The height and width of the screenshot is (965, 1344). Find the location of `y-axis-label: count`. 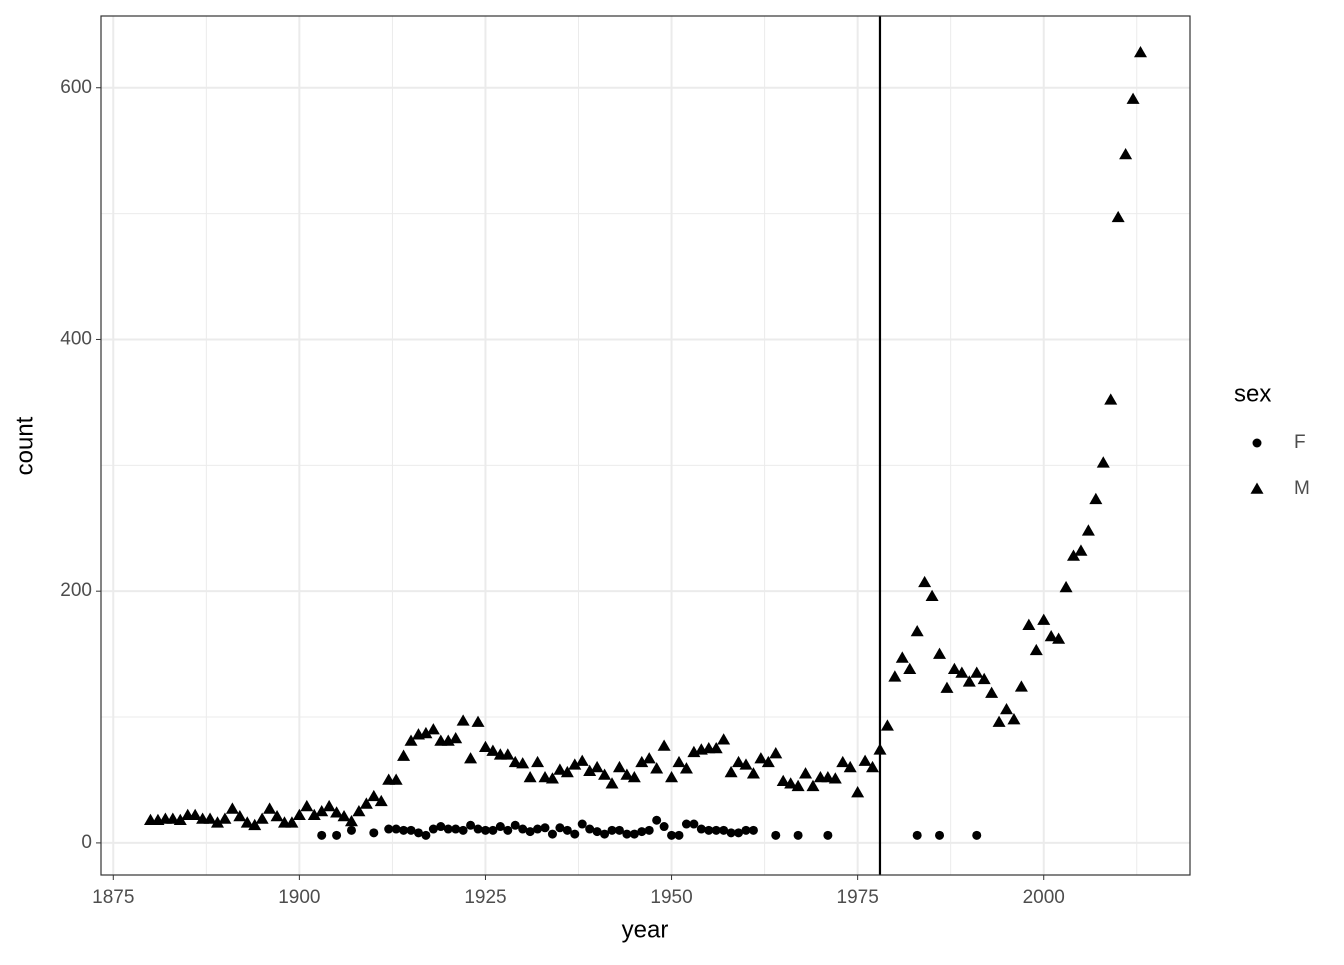

y-axis-label: count is located at coordinates (24, 445).